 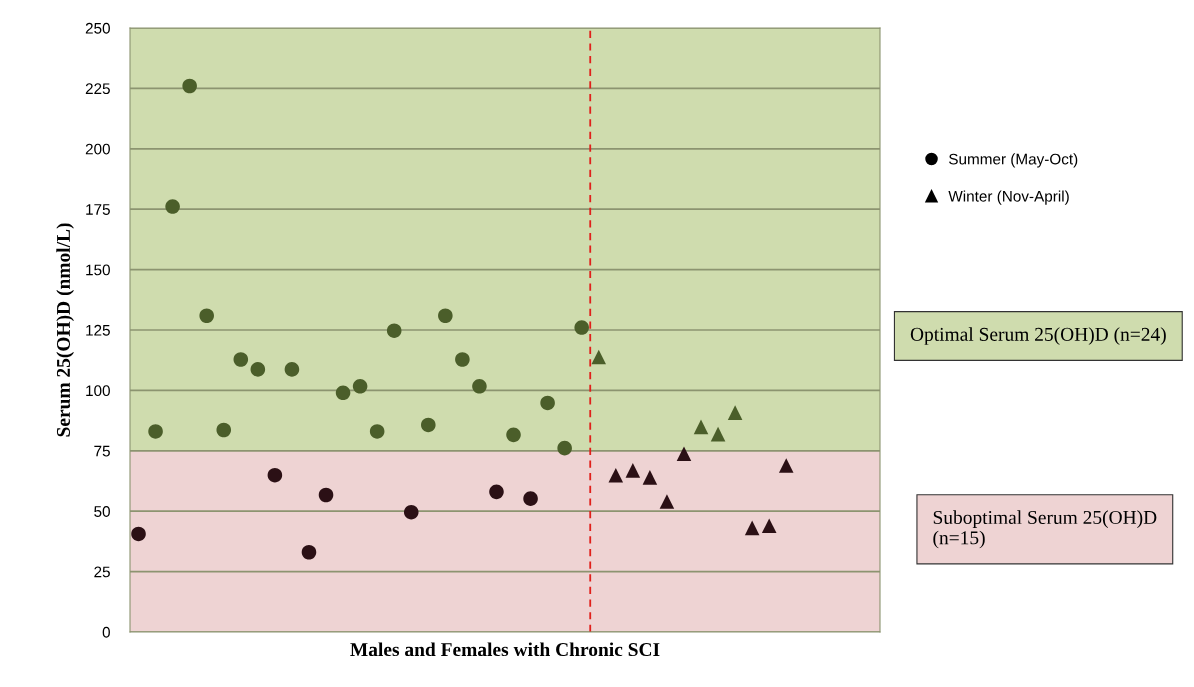 What do you see at coordinates (102, 451) in the screenshot?
I see `y-tick-label: 75` at bounding box center [102, 451].